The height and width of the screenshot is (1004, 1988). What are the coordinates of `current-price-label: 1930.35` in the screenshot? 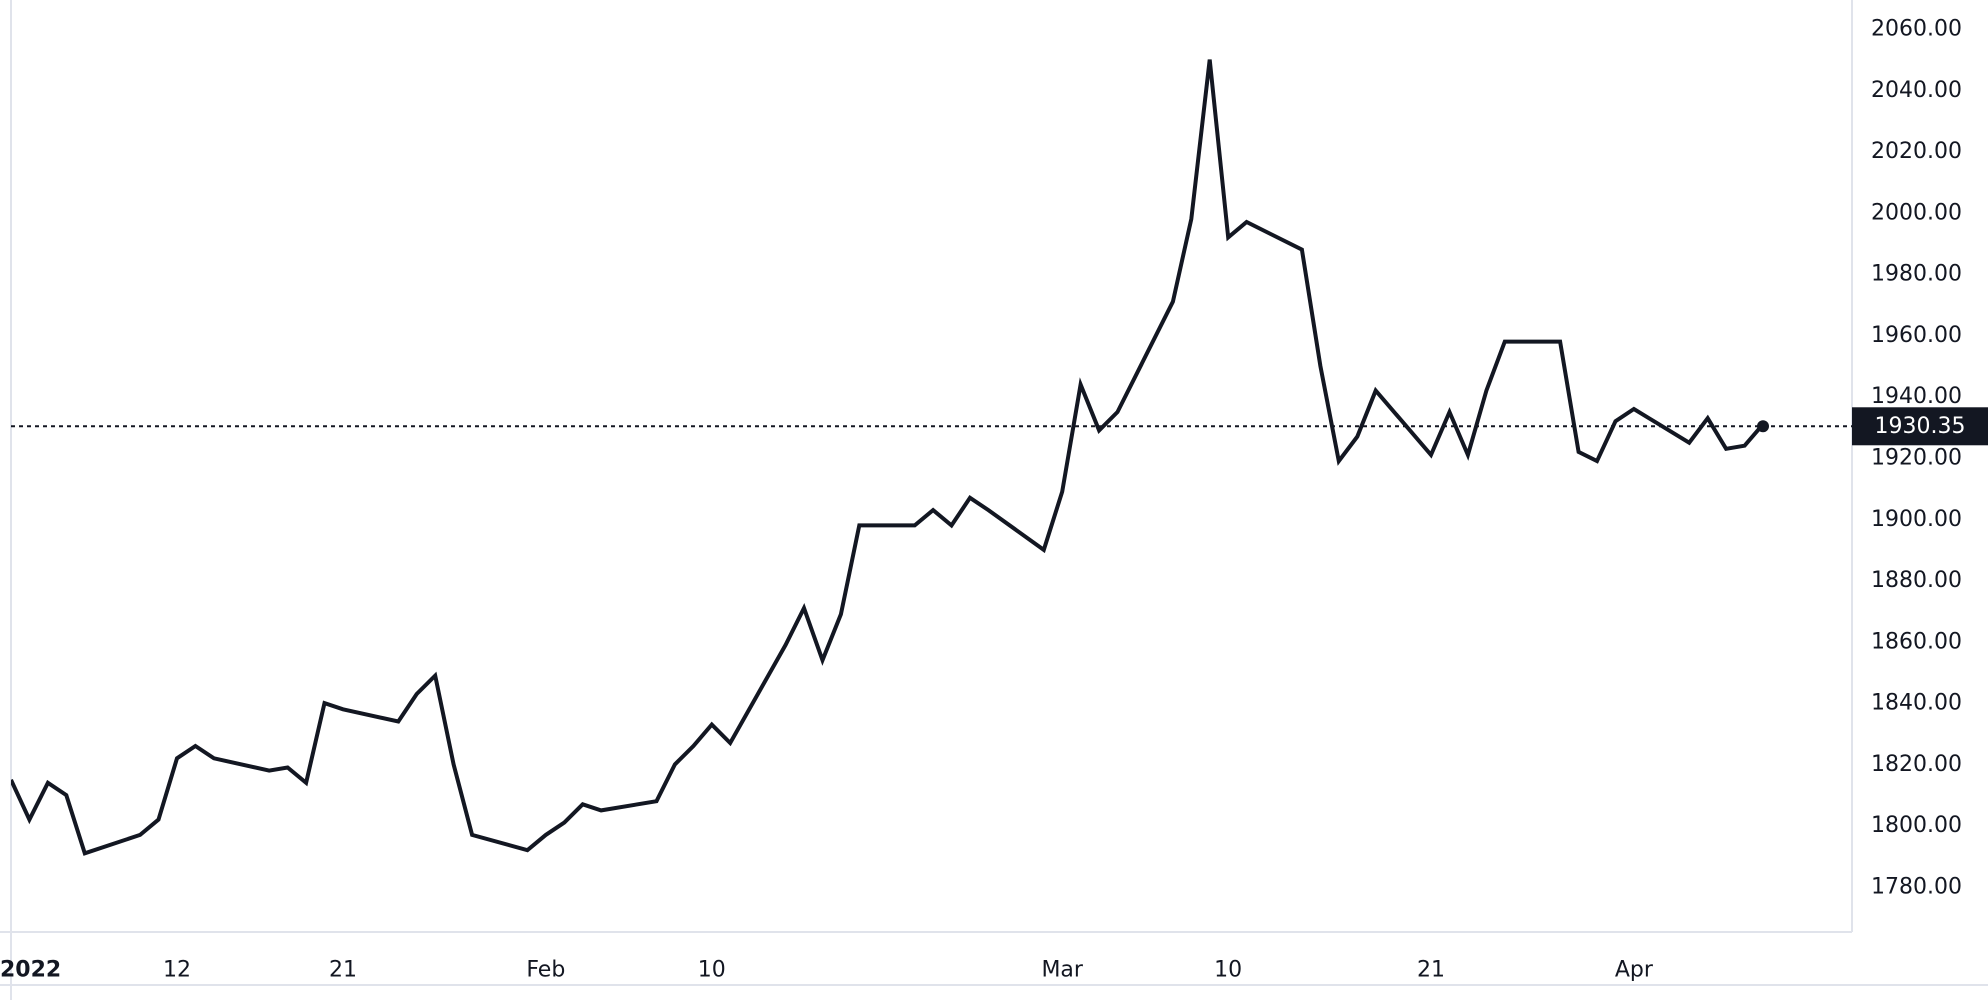 It's located at (1920, 426).